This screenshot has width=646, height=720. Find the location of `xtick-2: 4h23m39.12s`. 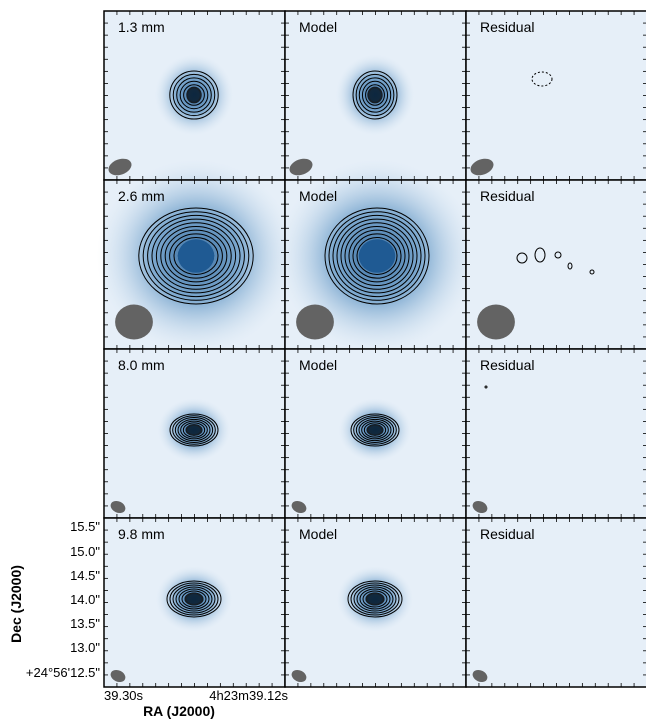

xtick-2: 4h23m39.12s is located at coordinates (248, 695).